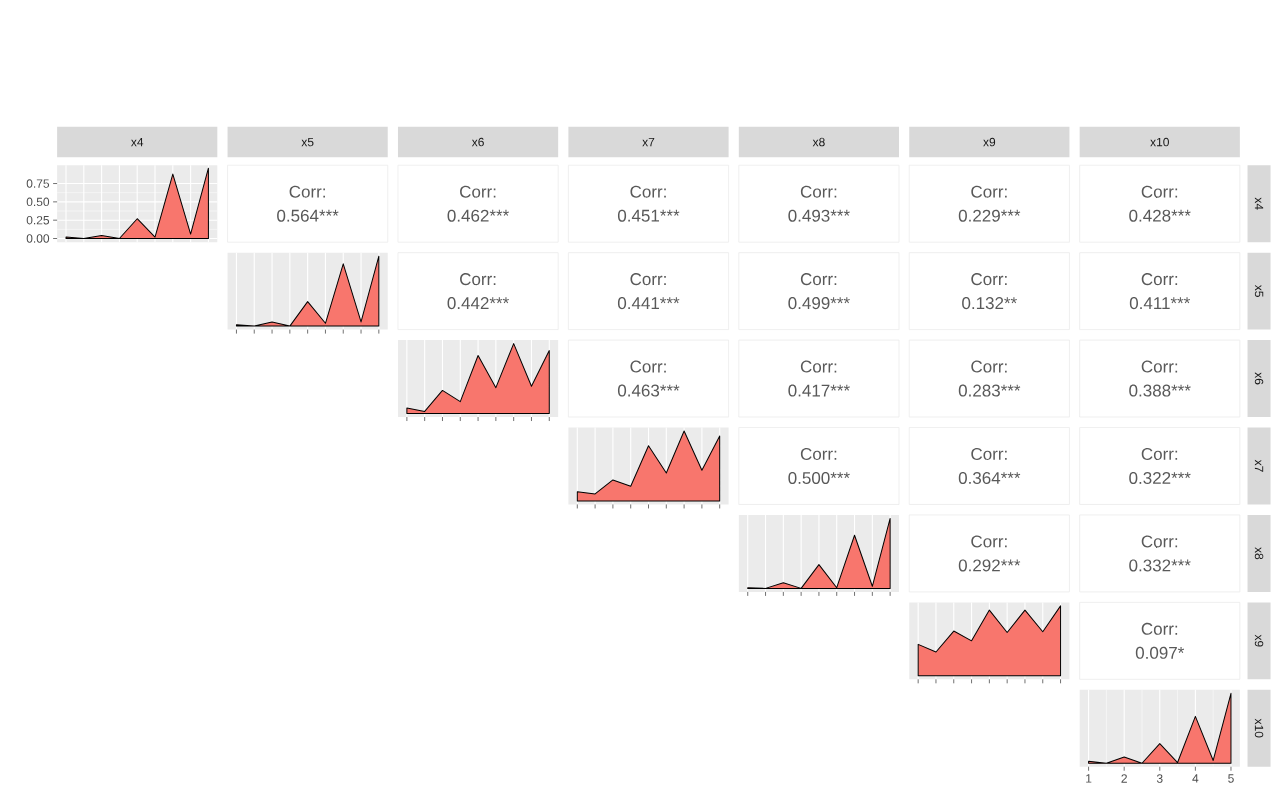 This screenshot has height=791, width=1272. I want to click on text: Corr: 0.500***, so click(819, 466).